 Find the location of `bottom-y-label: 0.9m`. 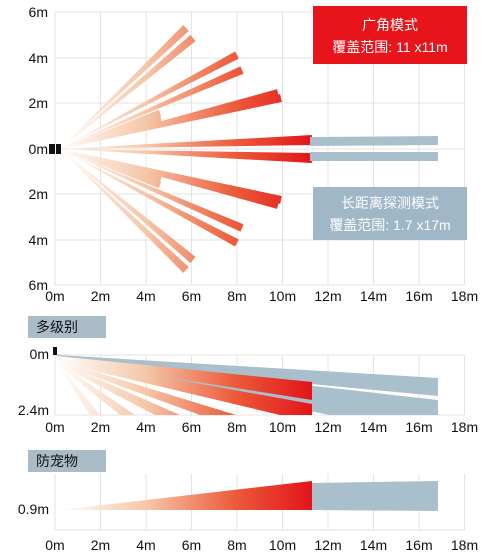

bottom-y-label: 0.9m is located at coordinates (33, 509).